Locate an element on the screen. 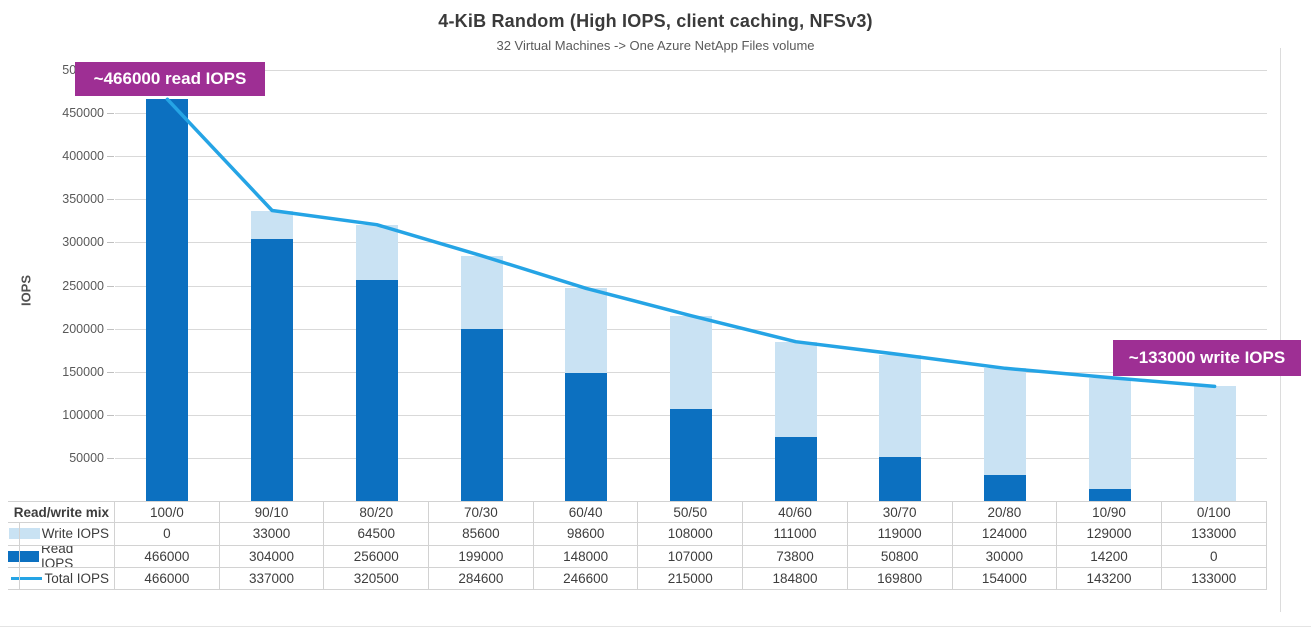 The height and width of the screenshot is (627, 1311). table-value-cell: 33000 is located at coordinates (272, 534).